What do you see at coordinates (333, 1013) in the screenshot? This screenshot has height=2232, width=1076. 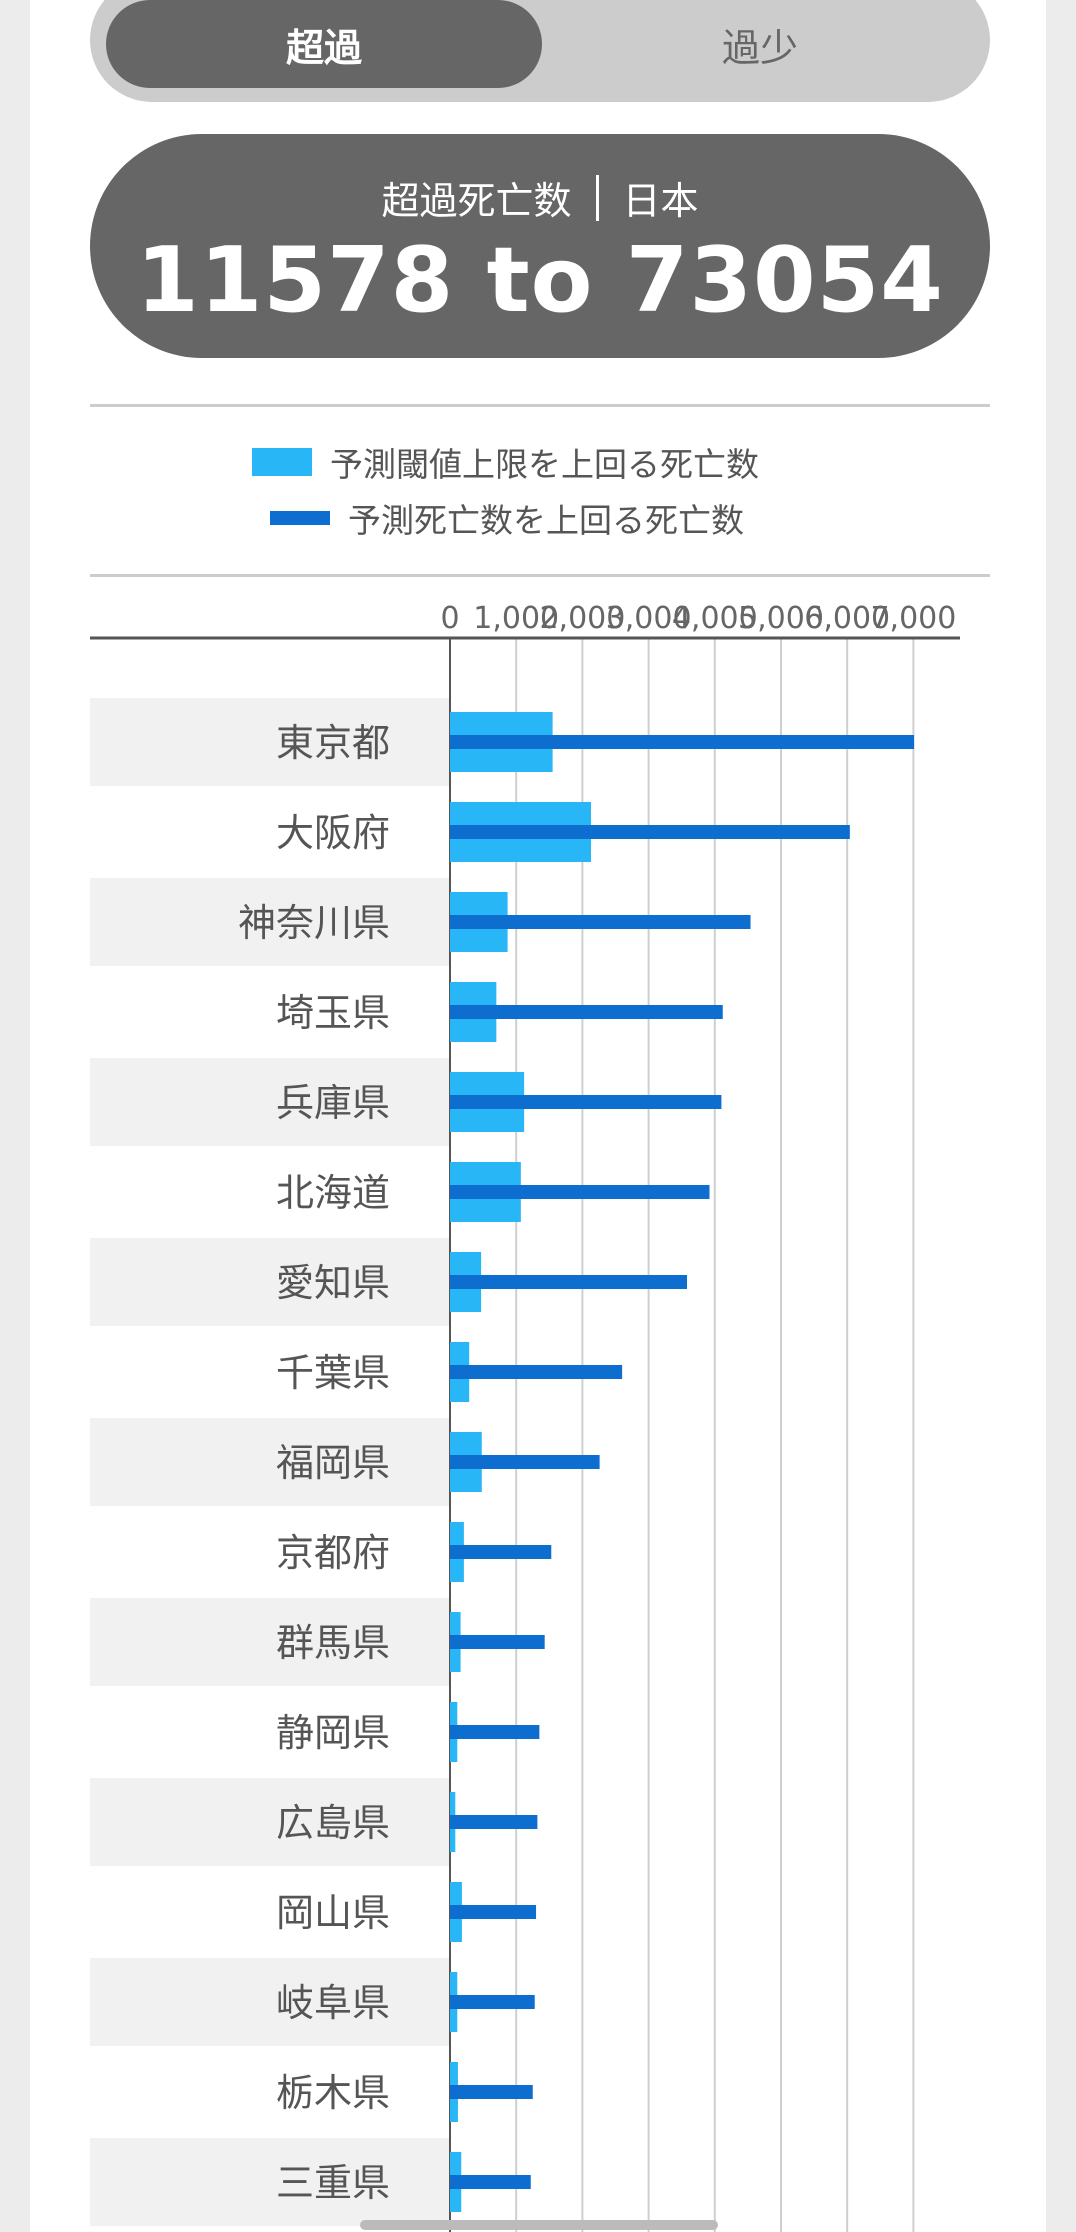 I see `y-category-label: 埼玉県` at bounding box center [333, 1013].